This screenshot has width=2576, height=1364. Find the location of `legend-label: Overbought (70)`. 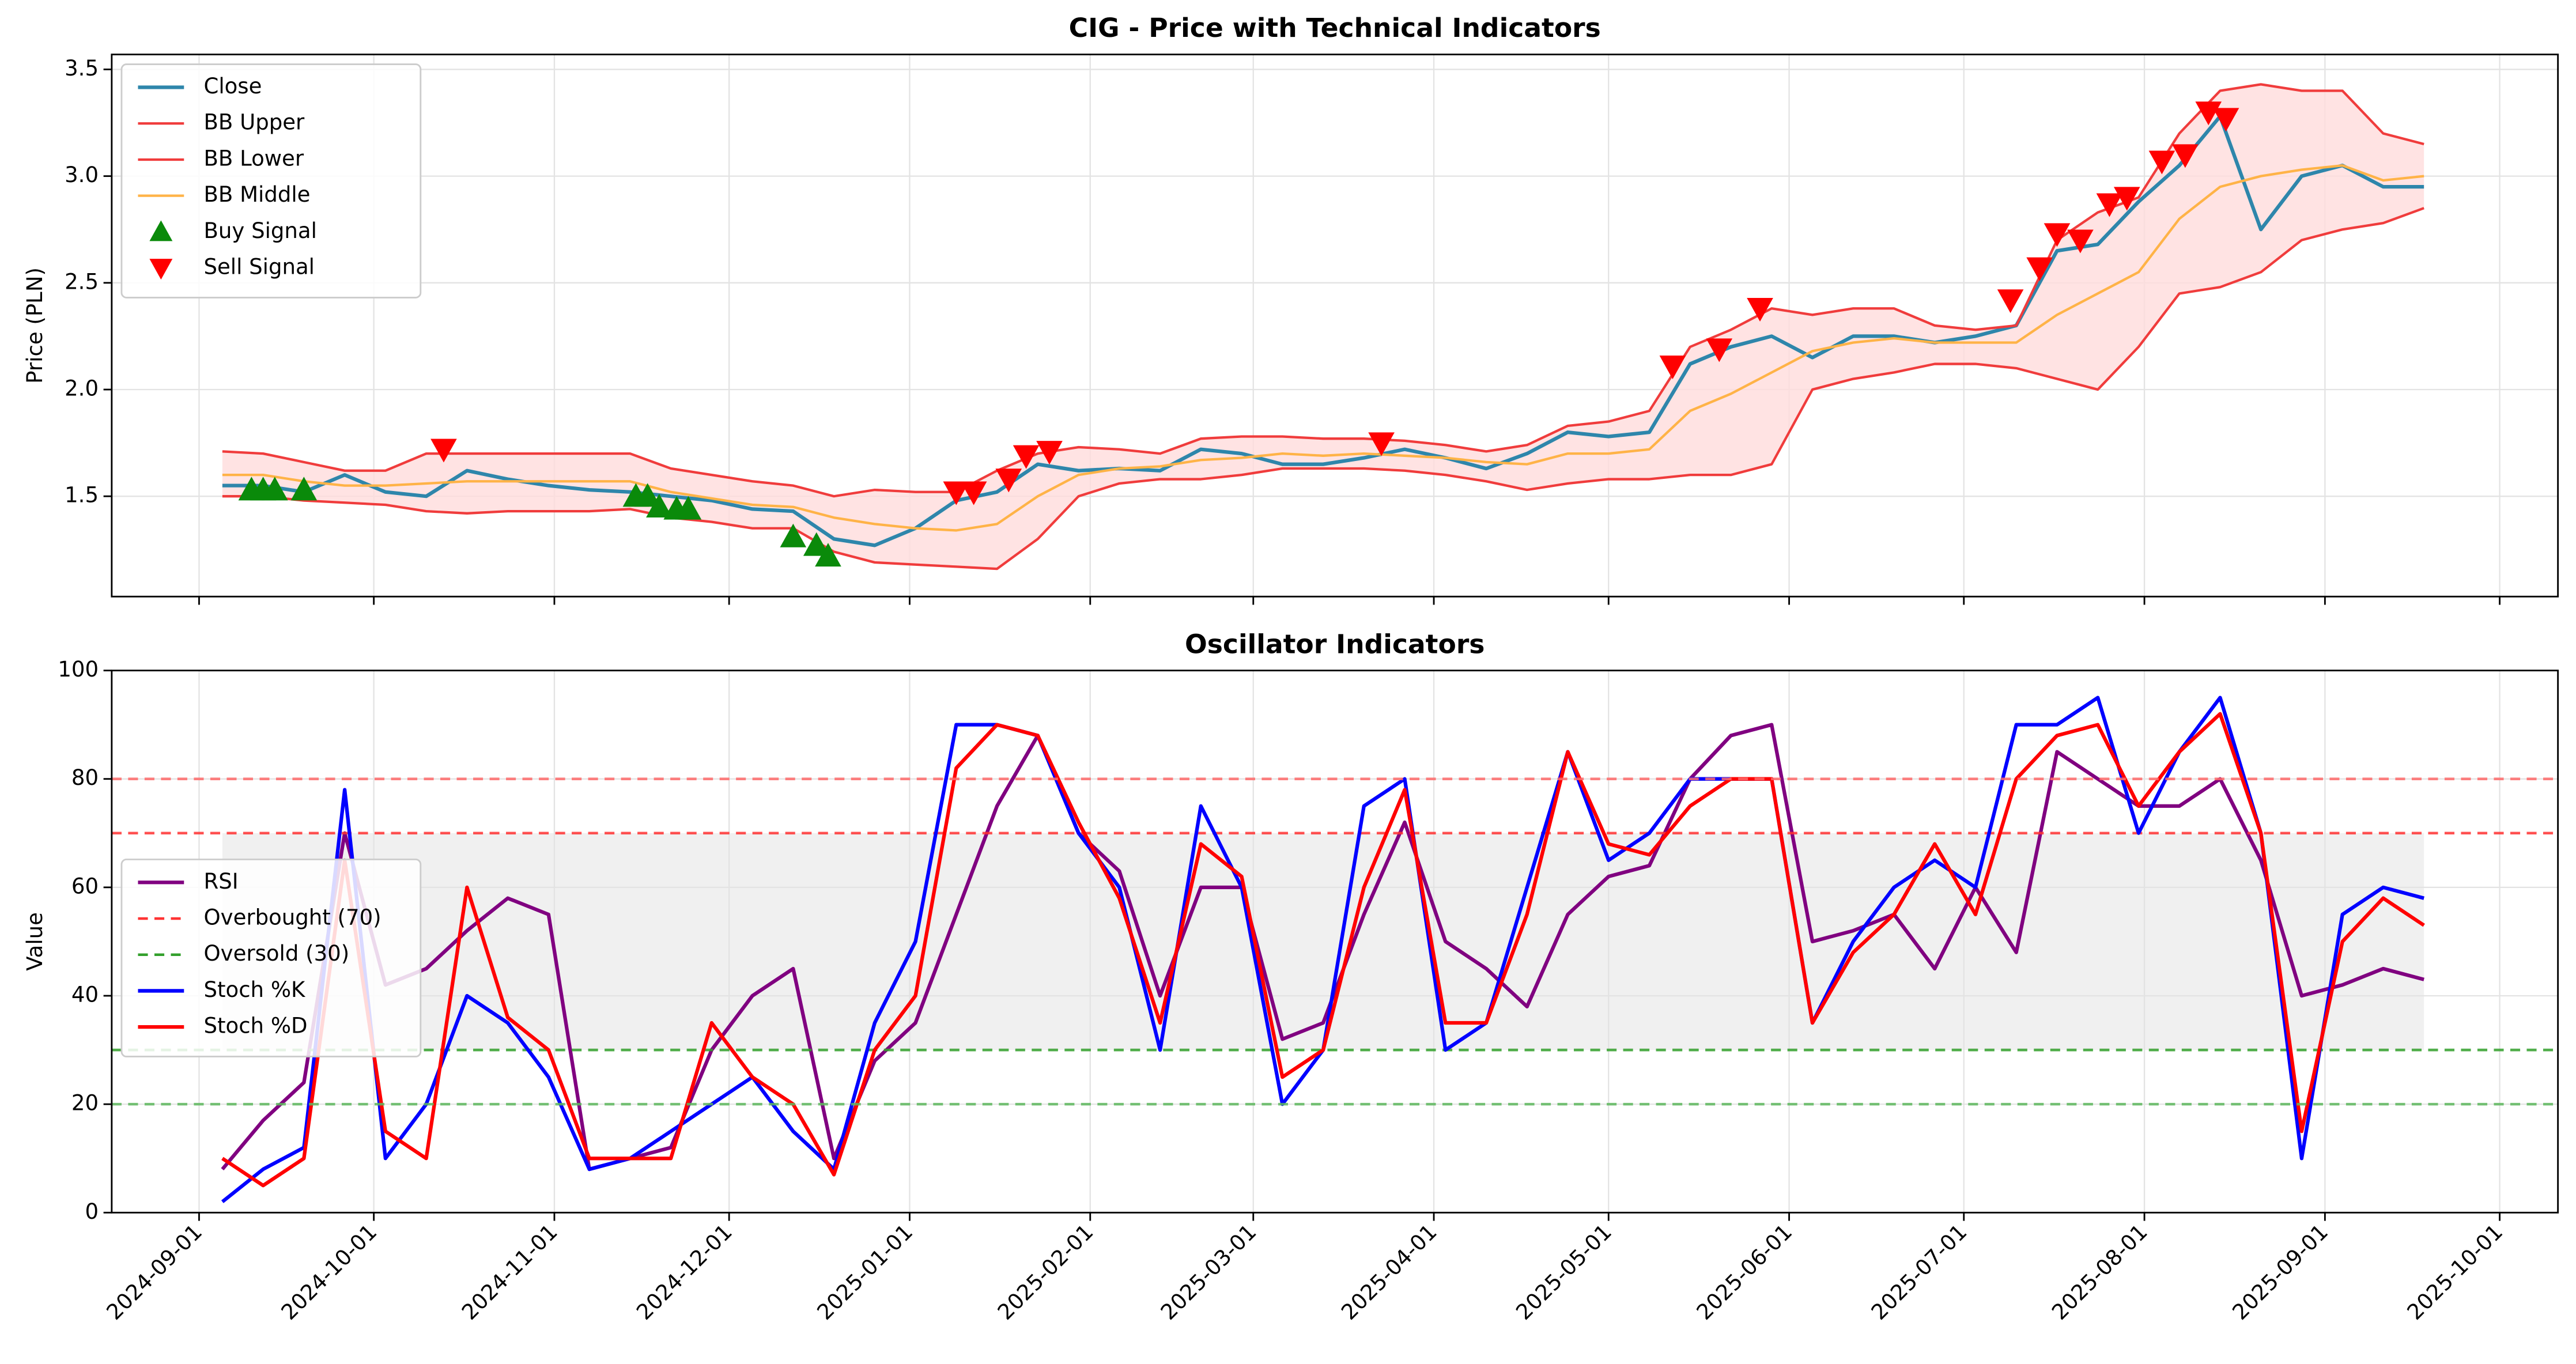

legend-label: Overbought (70) is located at coordinates (292, 917).